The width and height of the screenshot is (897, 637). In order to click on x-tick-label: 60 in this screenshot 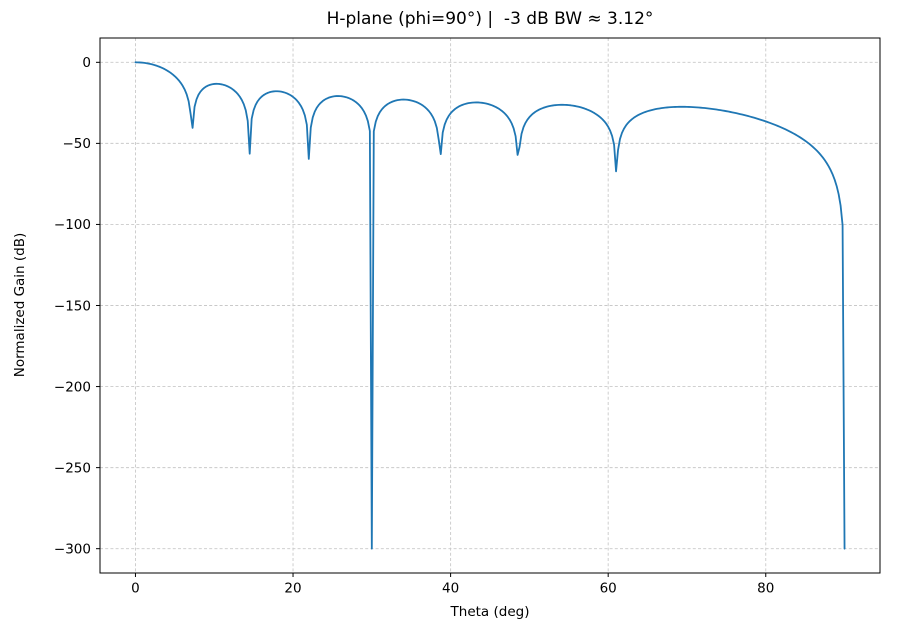, I will do `click(608, 589)`.